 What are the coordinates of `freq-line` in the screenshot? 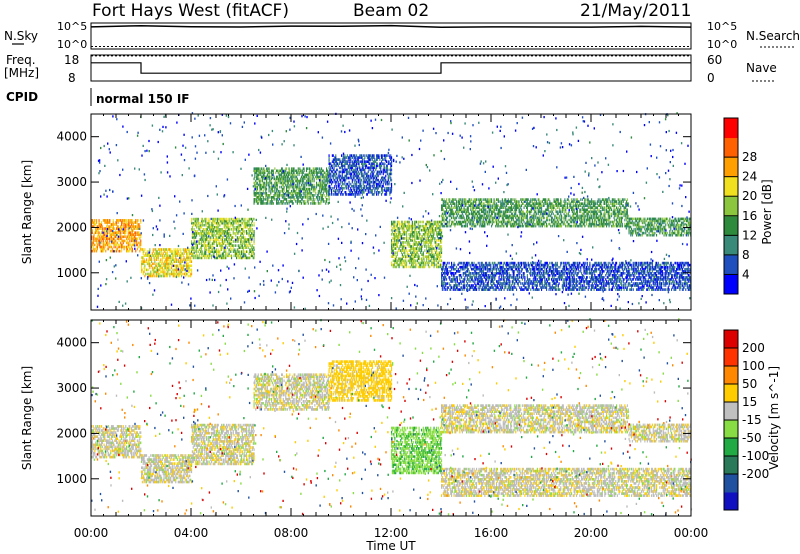 It's located at (391, 68).